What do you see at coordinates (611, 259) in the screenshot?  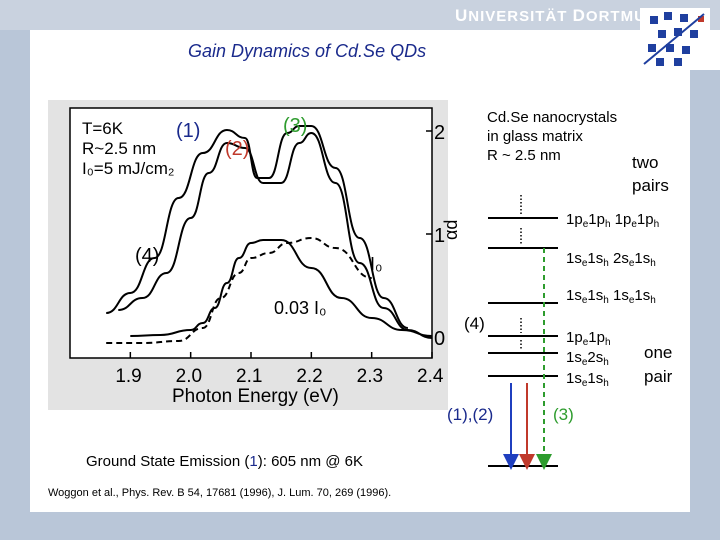 I see `label-1se1sh-2se1sh: 1se1sh 2se1sh` at bounding box center [611, 259].